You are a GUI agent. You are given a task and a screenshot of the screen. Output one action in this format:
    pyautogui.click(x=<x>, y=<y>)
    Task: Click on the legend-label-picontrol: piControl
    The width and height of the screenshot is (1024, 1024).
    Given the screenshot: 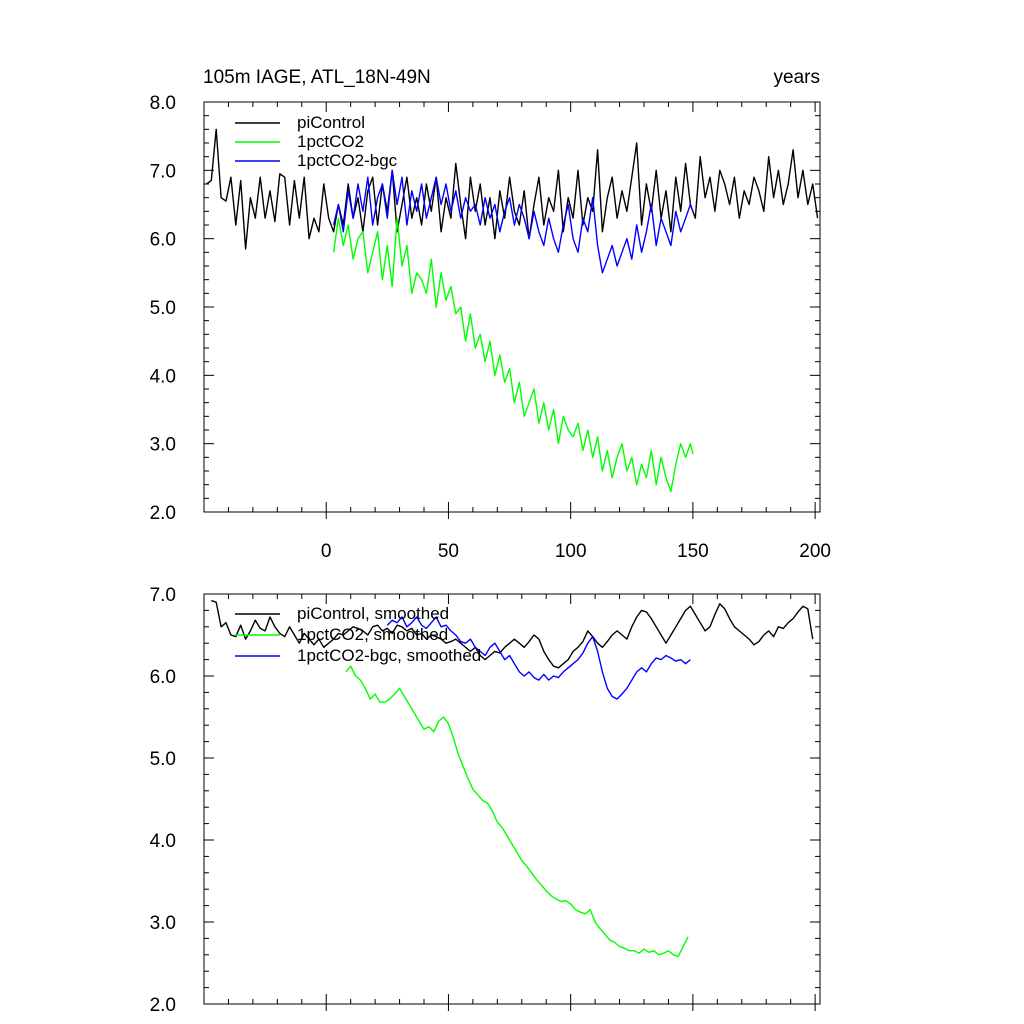 What is the action you would take?
    pyautogui.click(x=331, y=122)
    